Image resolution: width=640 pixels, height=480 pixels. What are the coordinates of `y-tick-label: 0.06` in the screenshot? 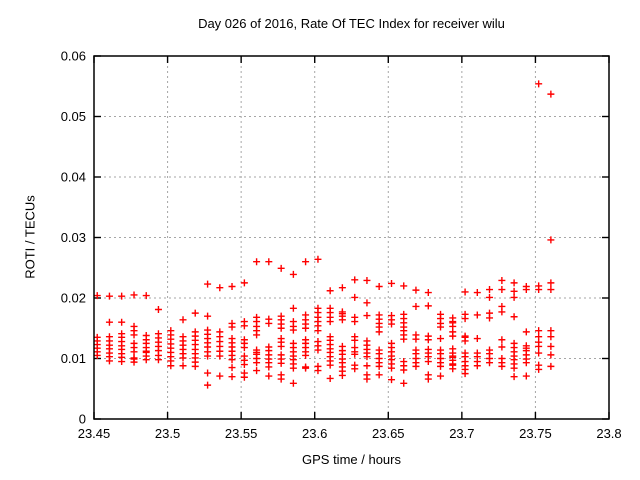 It's located at (73, 56).